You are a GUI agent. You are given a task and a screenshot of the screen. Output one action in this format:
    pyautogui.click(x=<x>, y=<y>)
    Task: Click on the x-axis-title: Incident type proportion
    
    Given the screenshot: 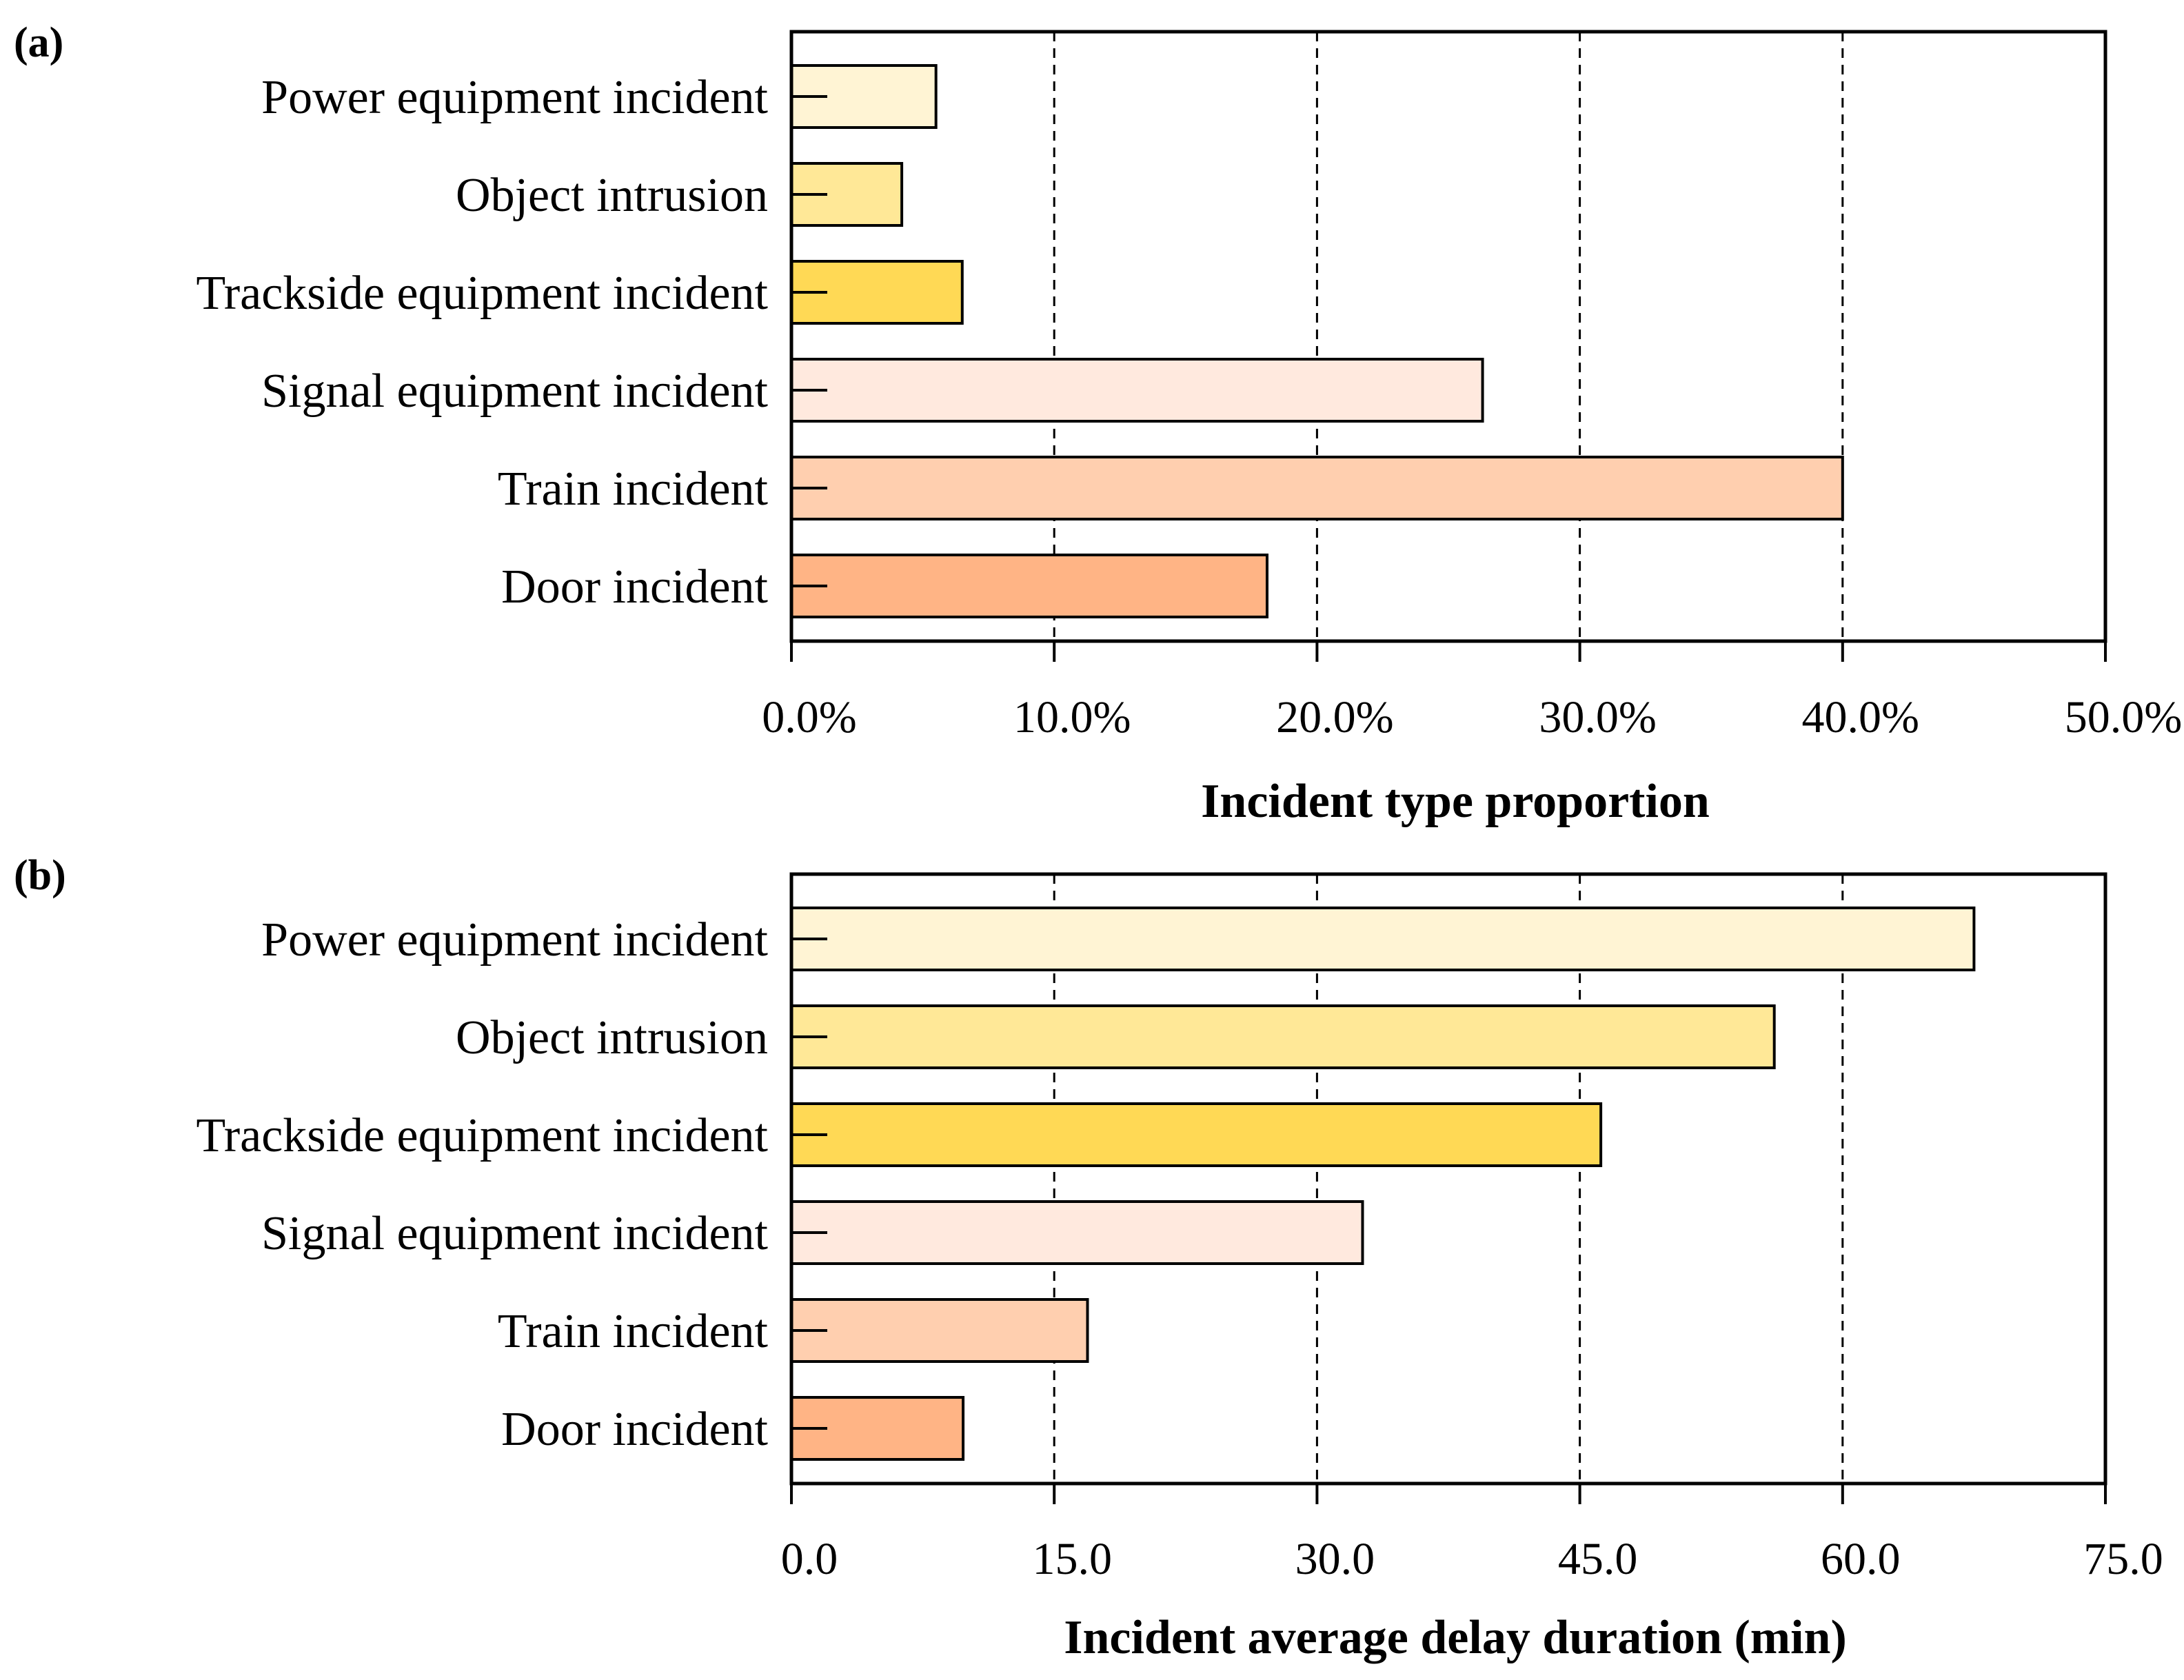 What is the action you would take?
    pyautogui.click(x=1456, y=801)
    